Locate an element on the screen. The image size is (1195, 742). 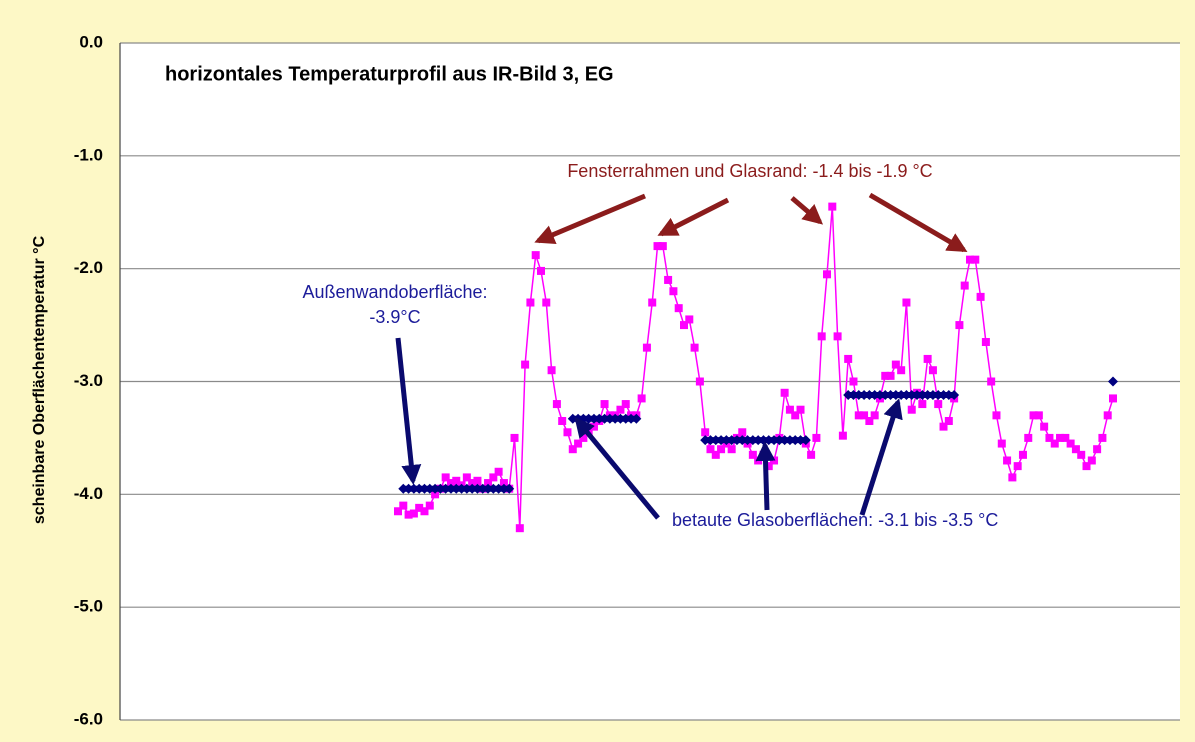
y-tick-label: -3.0 is located at coordinates (88, 380).